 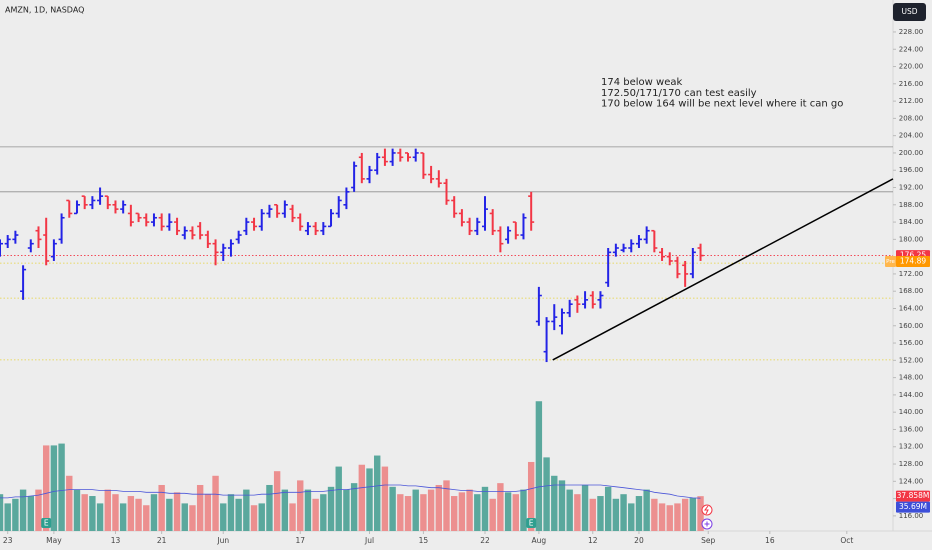 I want to click on x-tick-label: Jun, so click(x=222, y=540).